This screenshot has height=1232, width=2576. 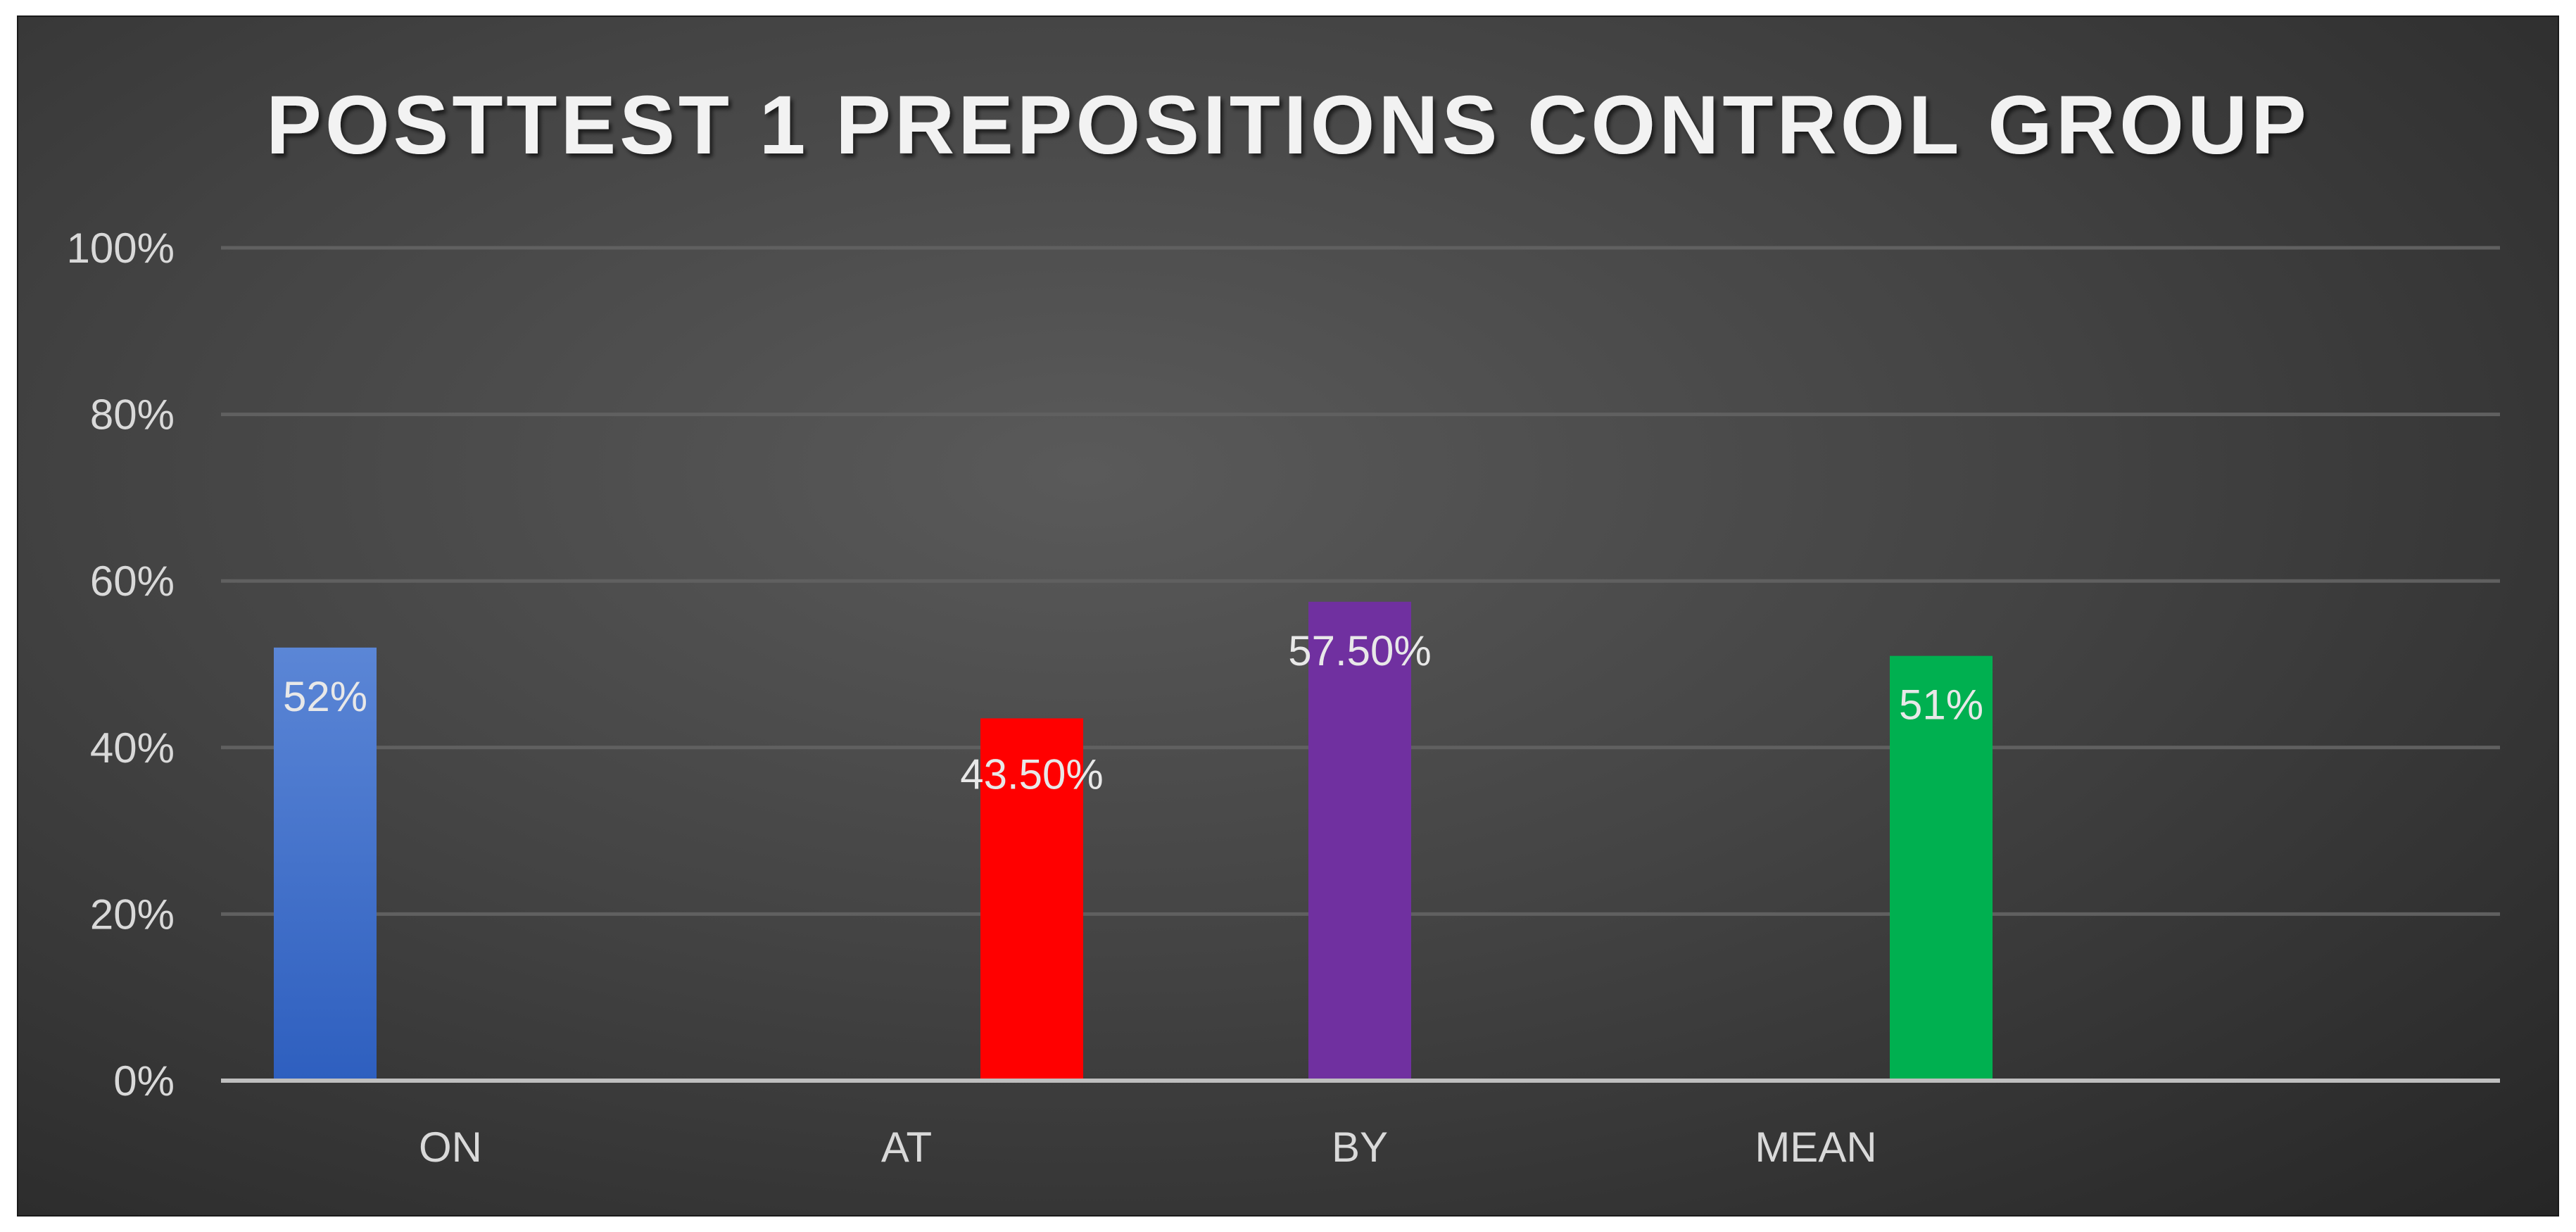 I want to click on bar-mean, so click(x=1941, y=868).